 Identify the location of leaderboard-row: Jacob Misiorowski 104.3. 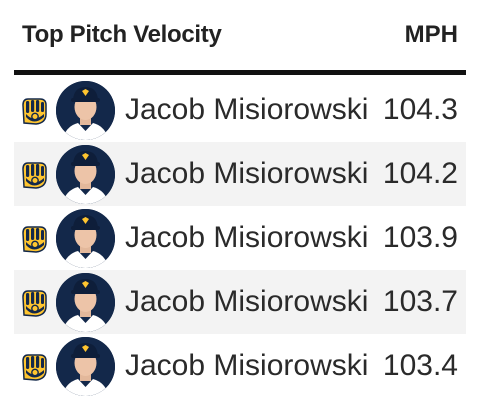
(240, 110).